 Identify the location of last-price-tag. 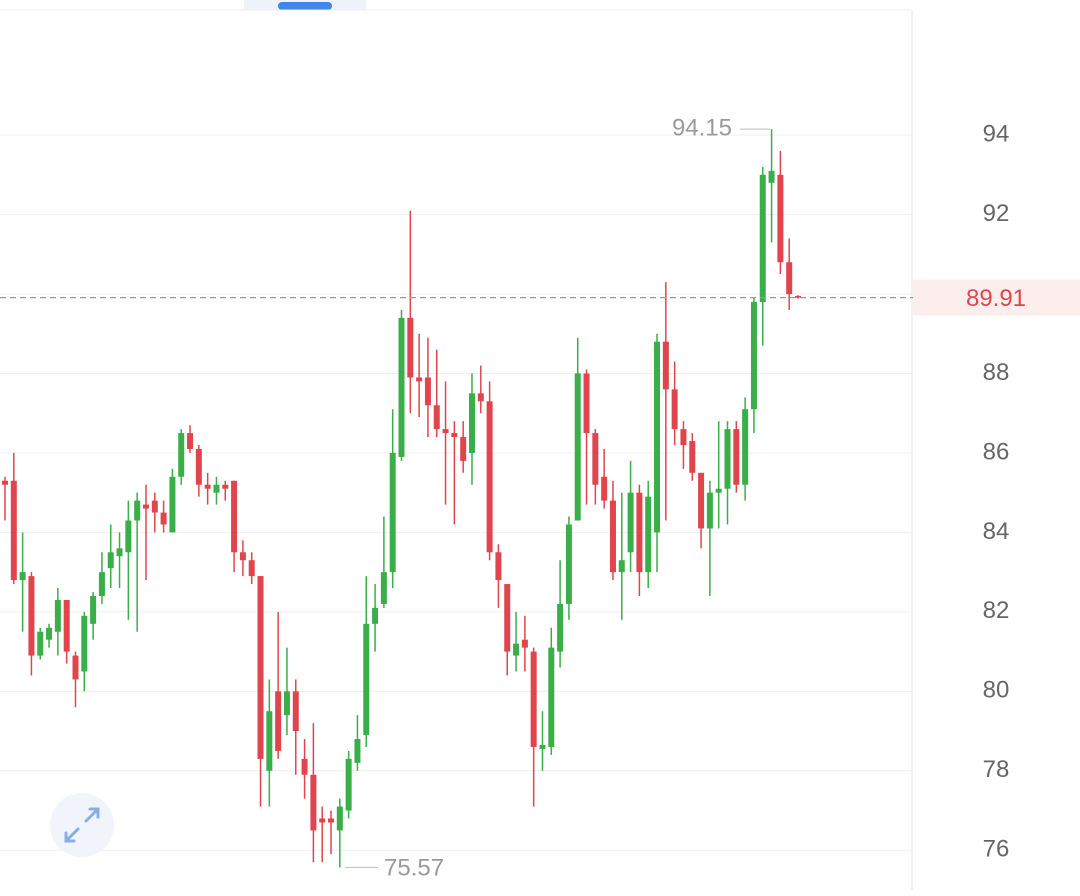
(996, 297).